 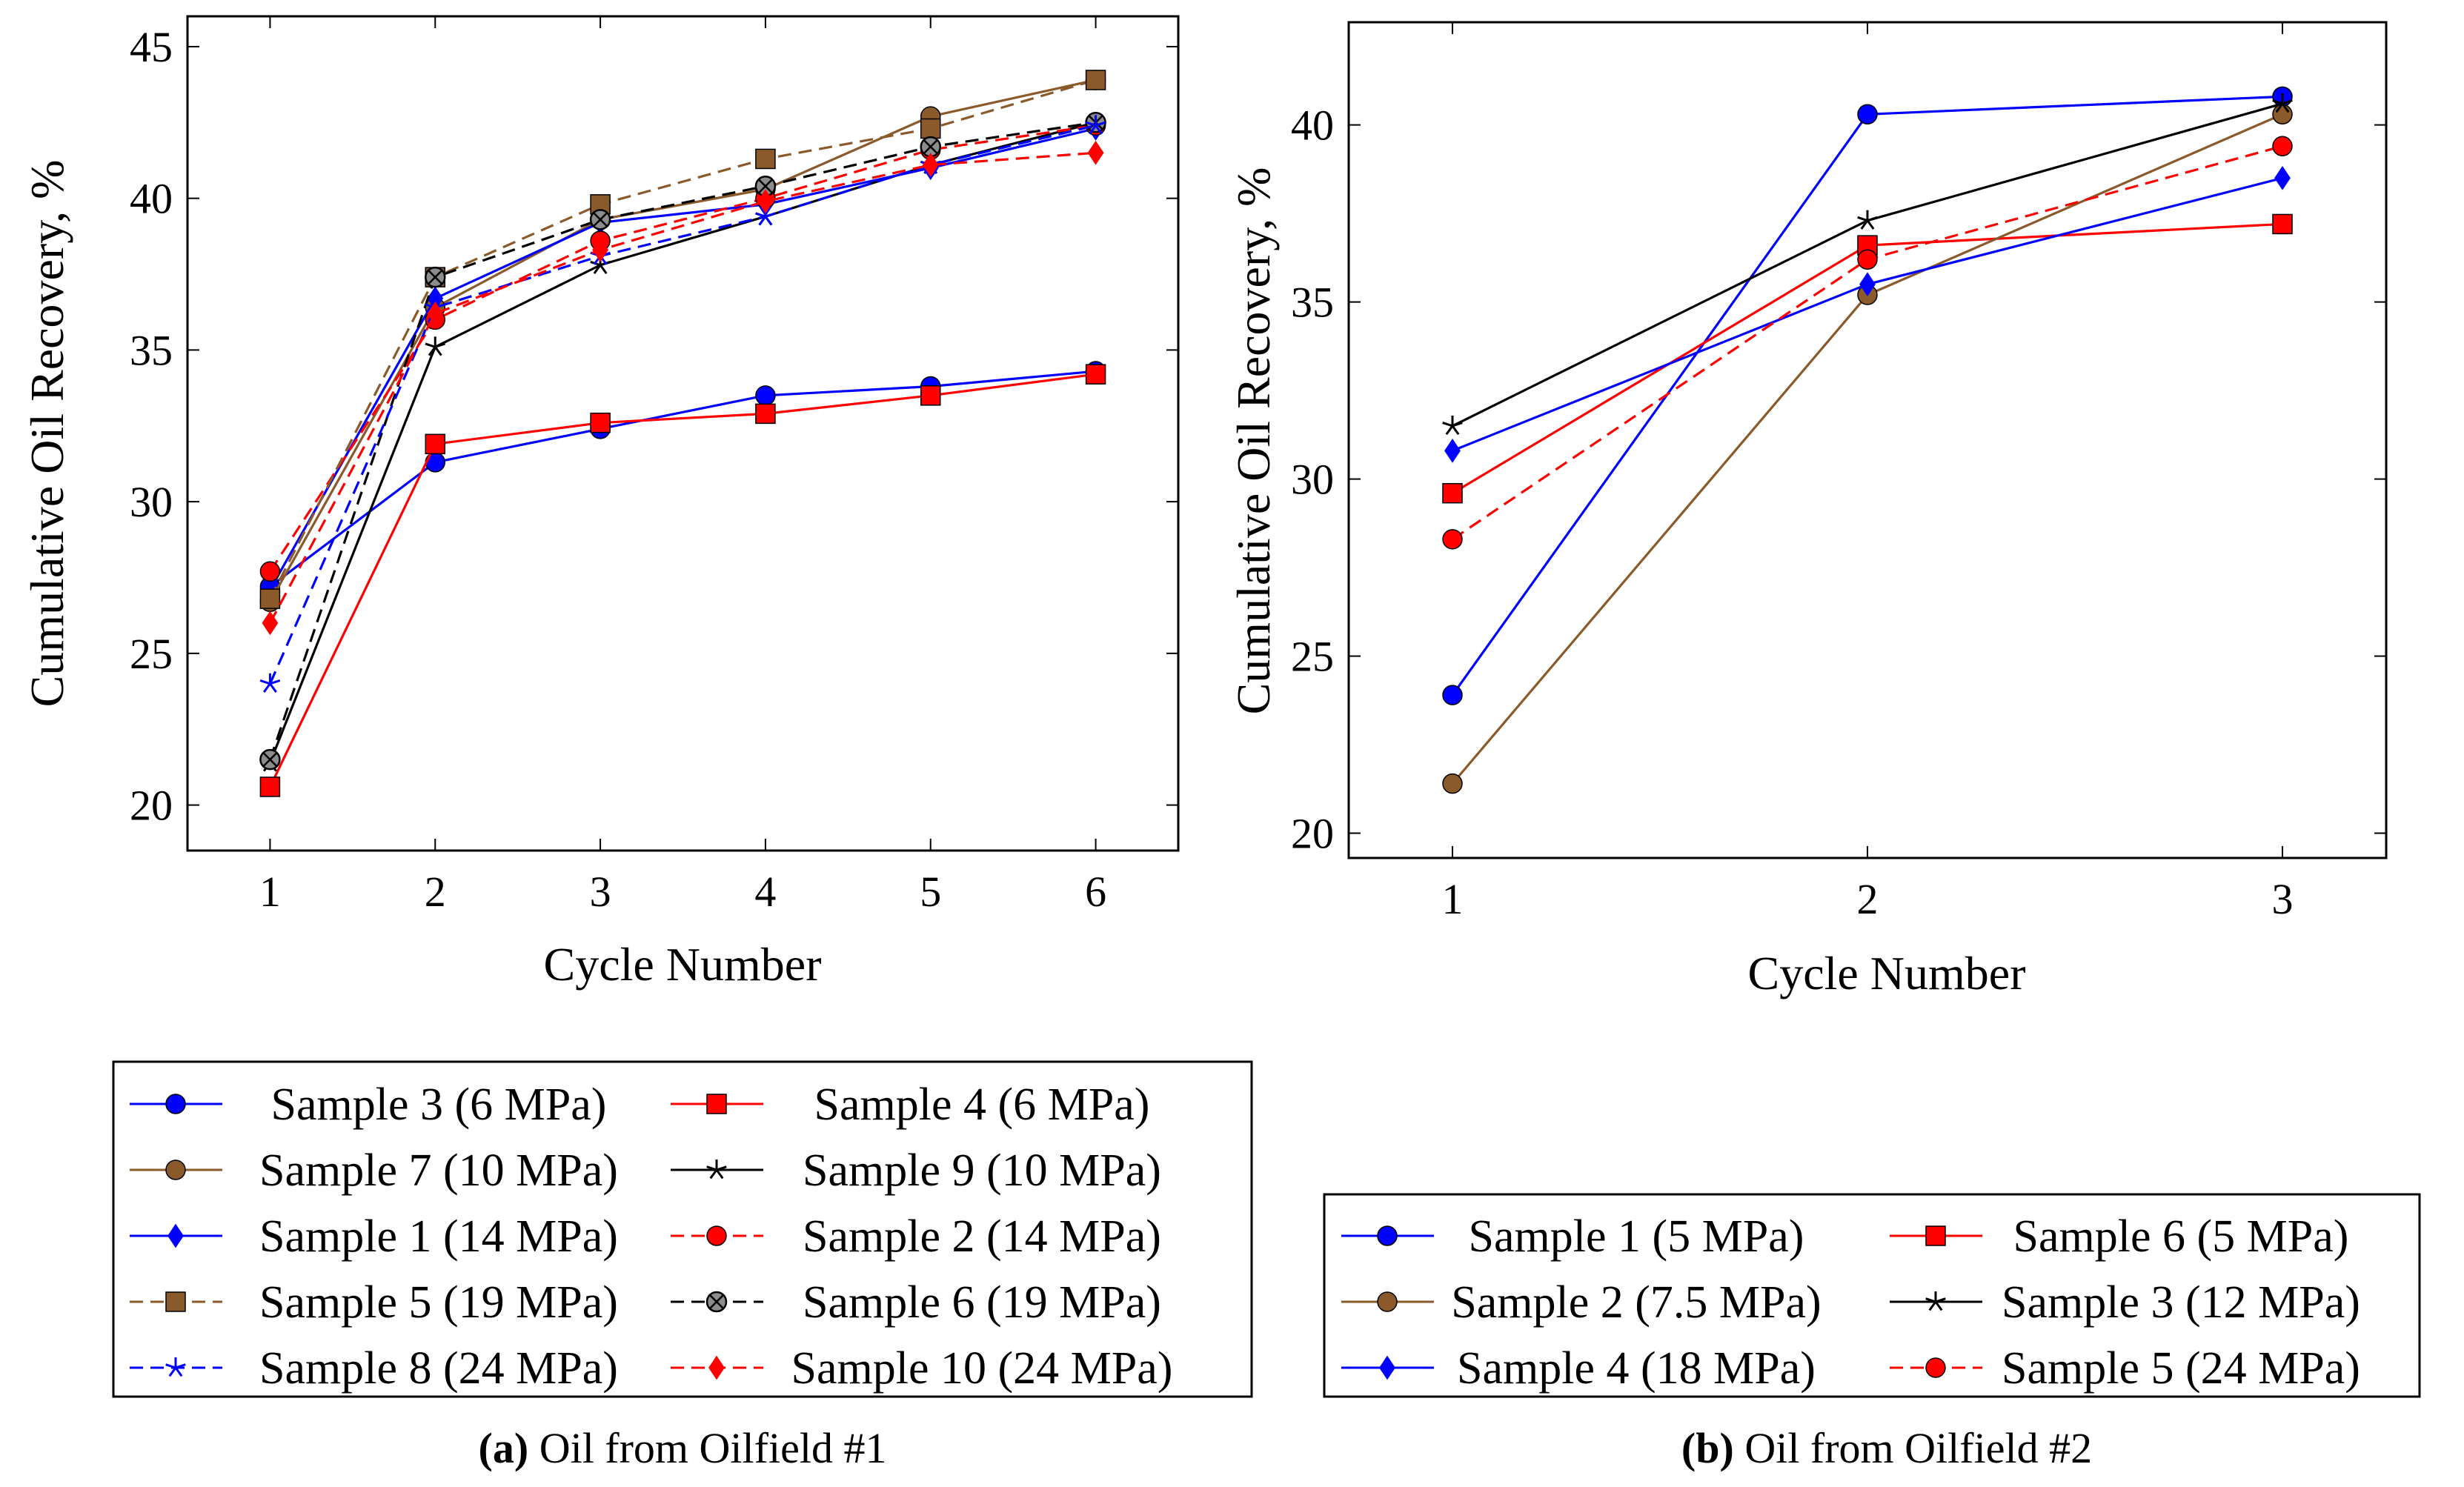 I want to click on series-sample-5-24-mpa, so click(x=1868, y=343).